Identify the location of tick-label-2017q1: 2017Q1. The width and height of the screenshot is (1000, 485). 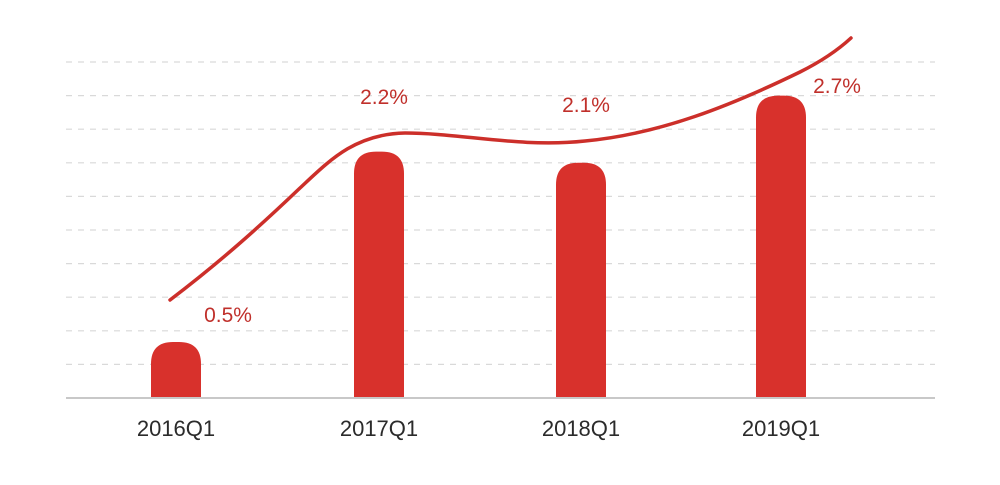
(379, 428).